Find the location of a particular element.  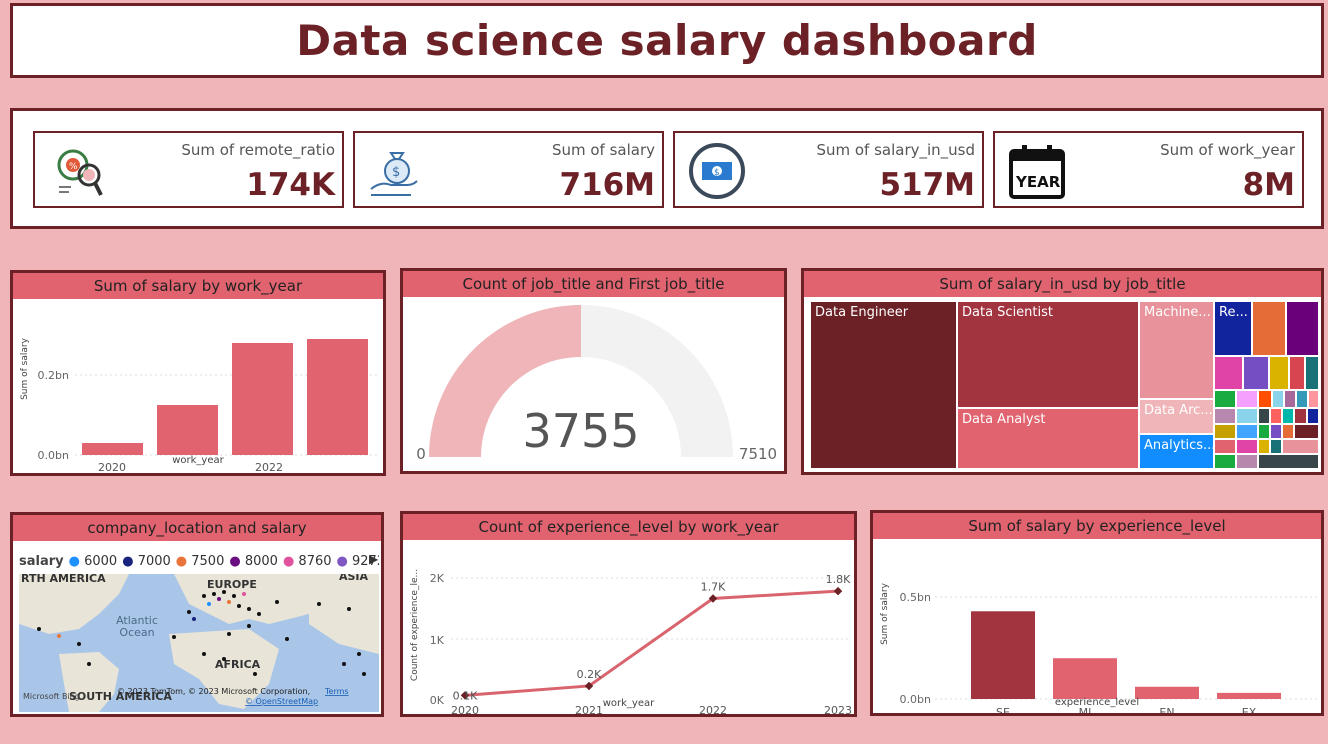

bar-2023 is located at coordinates (337, 397).